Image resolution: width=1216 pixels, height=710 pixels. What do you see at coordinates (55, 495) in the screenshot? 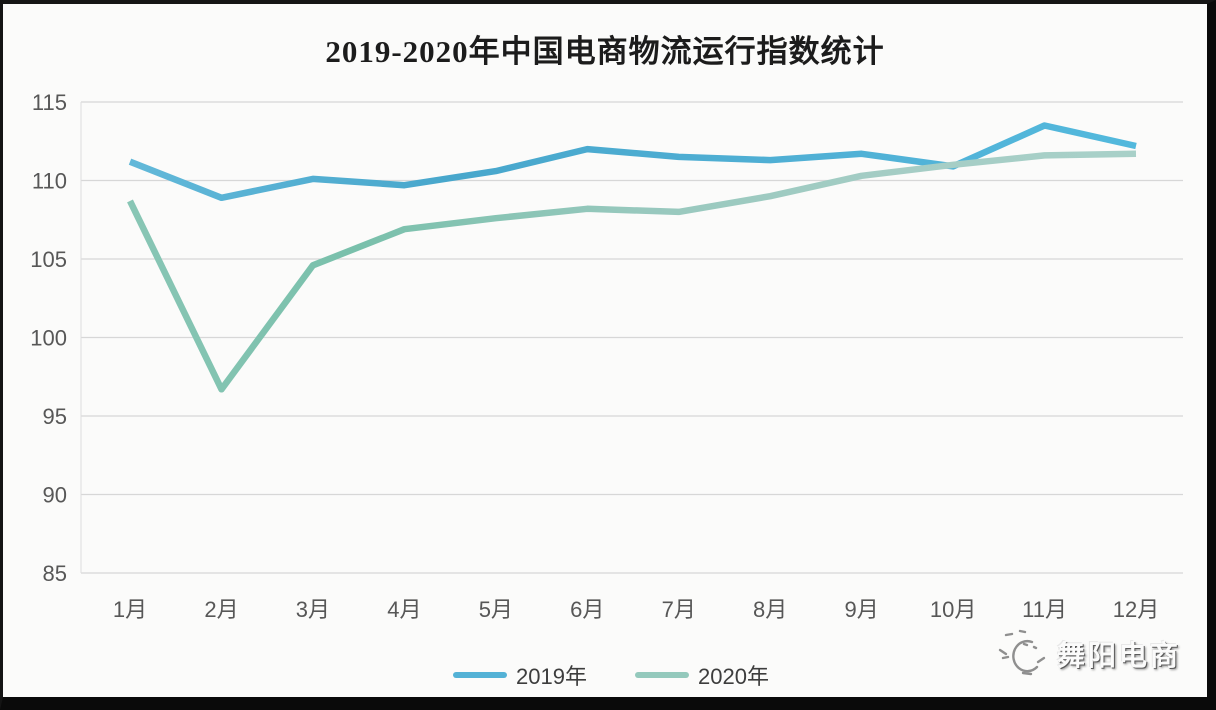
I see `y-tick-label-90: 90` at bounding box center [55, 495].